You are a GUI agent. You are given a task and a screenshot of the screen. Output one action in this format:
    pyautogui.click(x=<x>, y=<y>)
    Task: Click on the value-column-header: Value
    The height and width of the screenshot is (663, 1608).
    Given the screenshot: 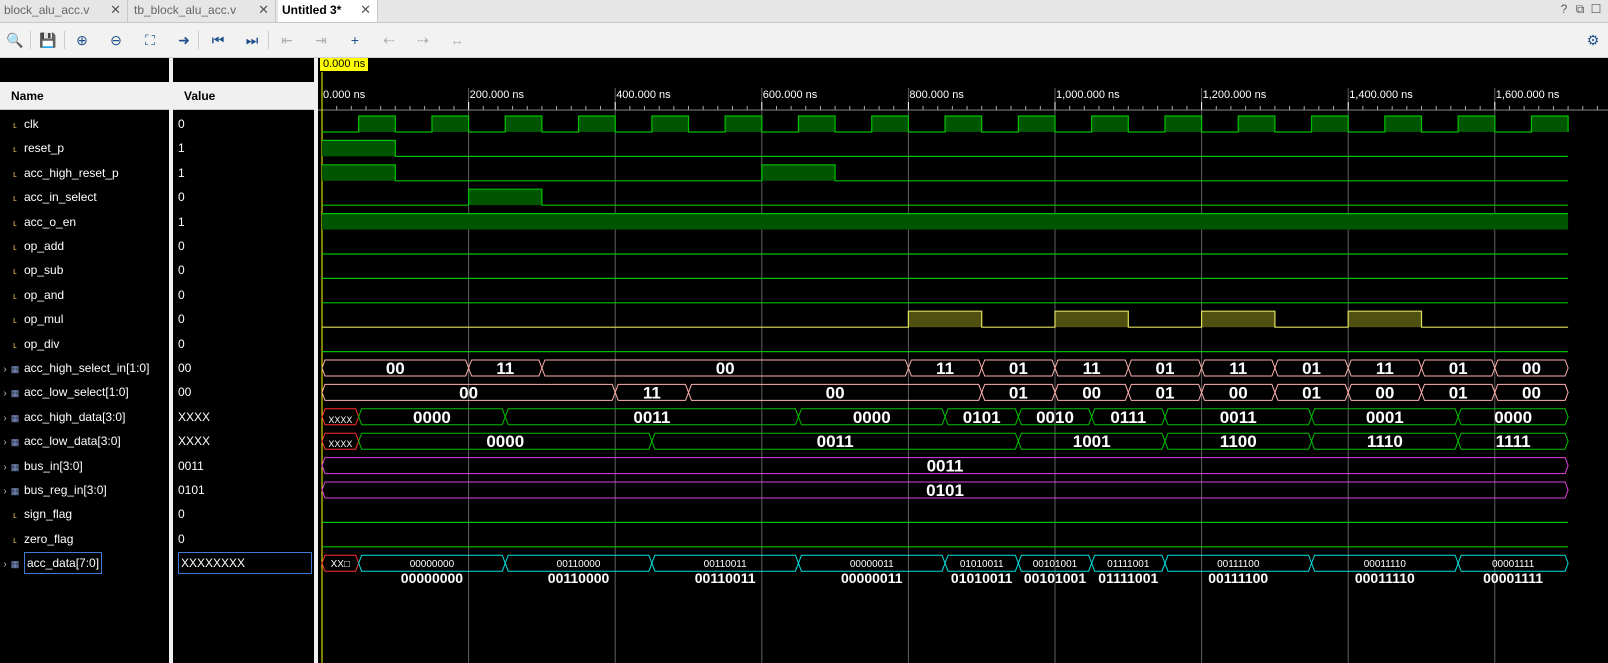 What is the action you would take?
    pyautogui.click(x=243, y=96)
    